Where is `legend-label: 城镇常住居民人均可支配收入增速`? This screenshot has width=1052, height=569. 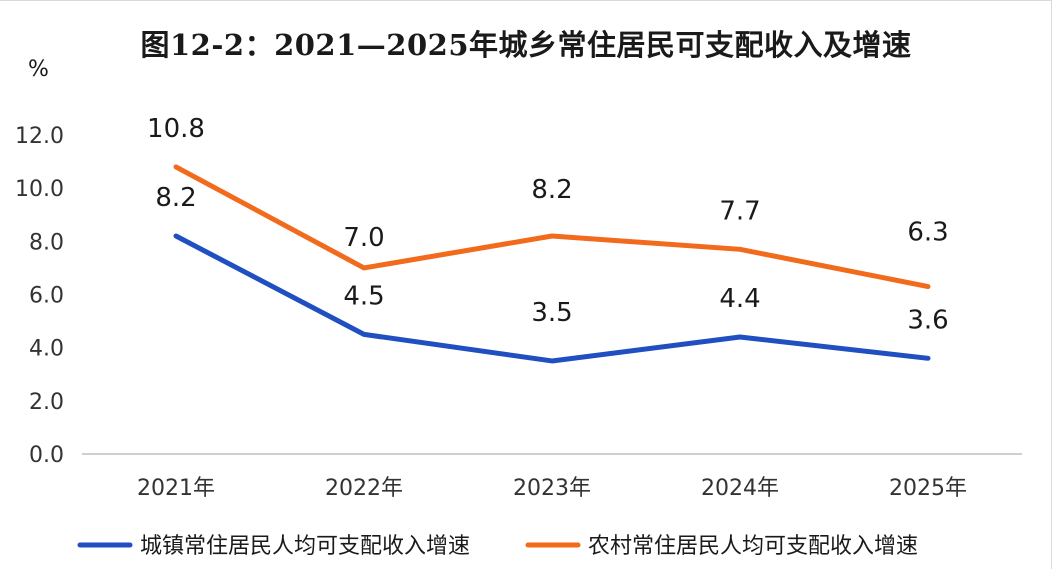
legend-label: 城镇常住居民人均可支配收入增速 is located at coordinates (305, 546).